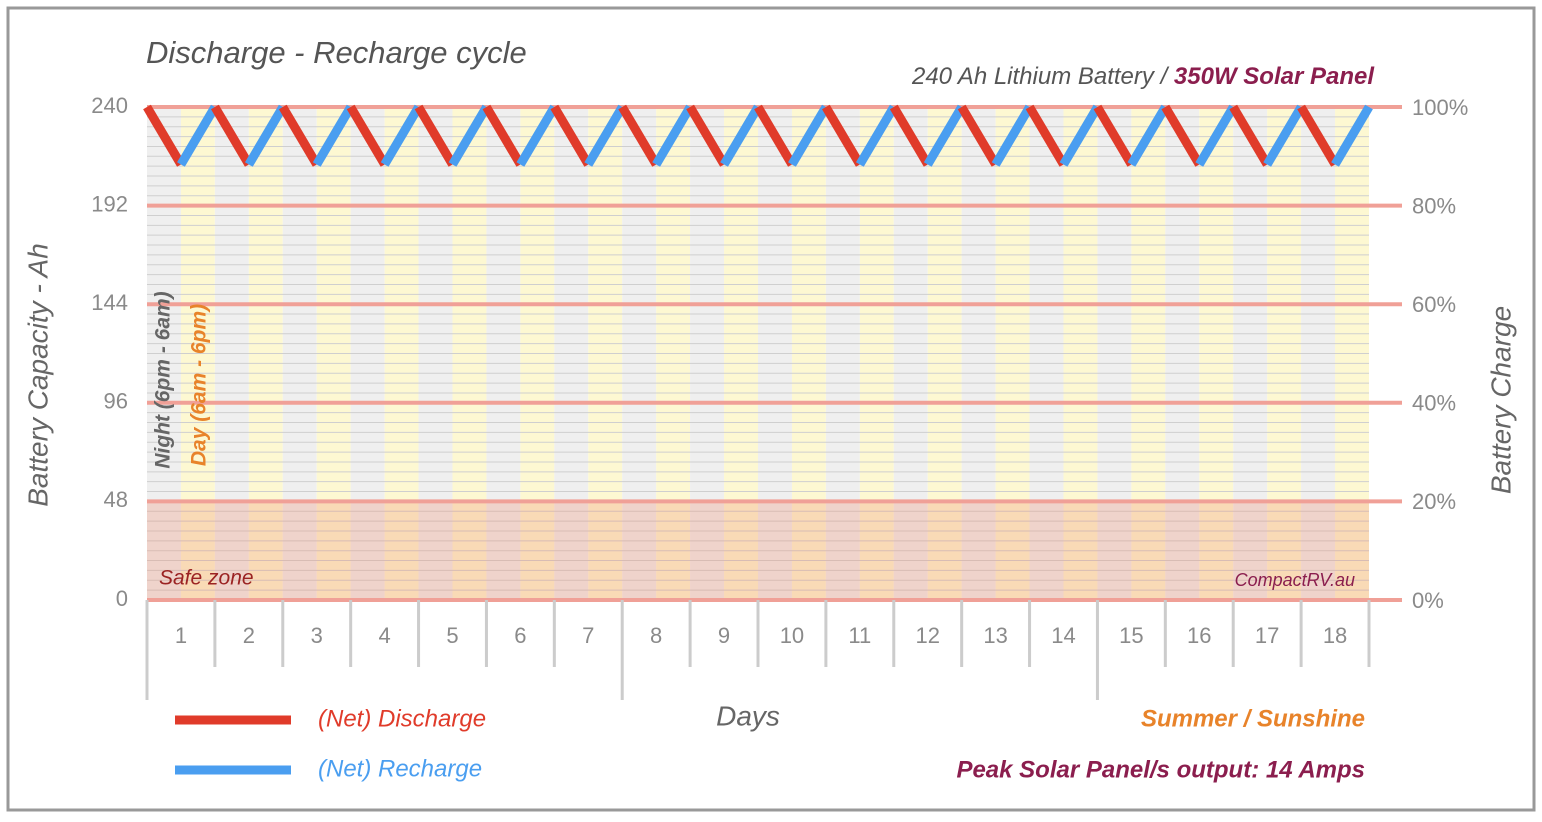 The height and width of the screenshot is (822, 1542). Describe the element at coordinates (1434, 304) in the screenshot. I see `y2-tick-label: 60%` at that location.